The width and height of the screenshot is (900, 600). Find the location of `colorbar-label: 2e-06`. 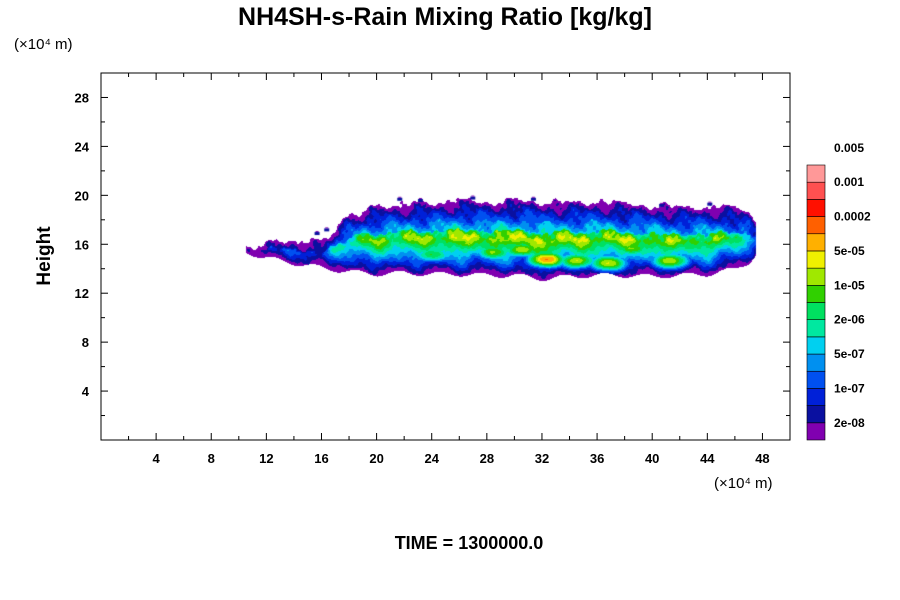

colorbar-label: 2e-06 is located at coordinates (849, 320).